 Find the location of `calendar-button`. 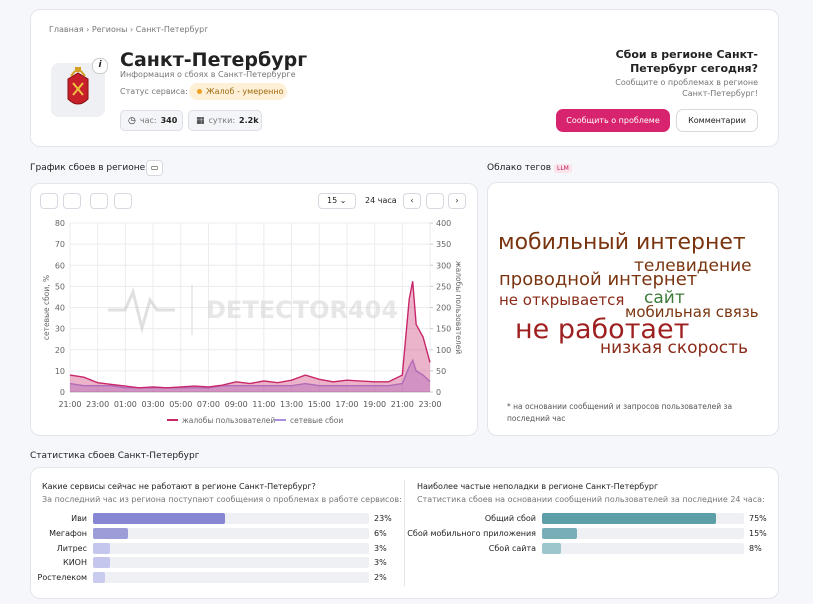

calendar-button is located at coordinates (435, 201).